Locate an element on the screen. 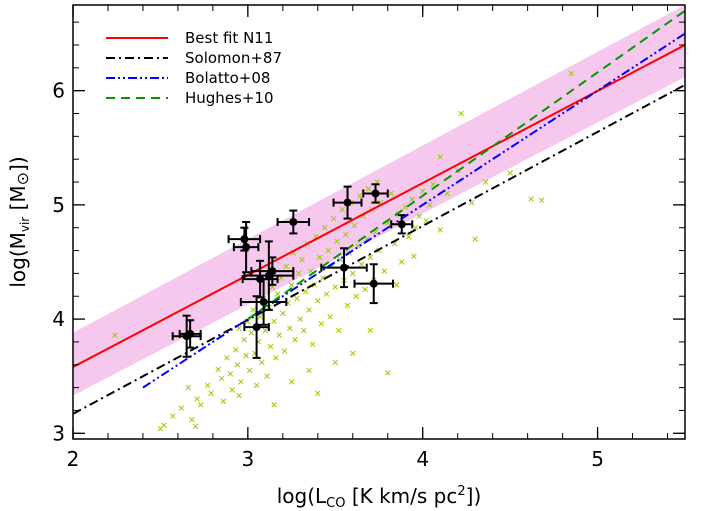 Image resolution: width=707 pixels, height=511 pixels. legend-label: Bolatto+08 is located at coordinates (227, 78).